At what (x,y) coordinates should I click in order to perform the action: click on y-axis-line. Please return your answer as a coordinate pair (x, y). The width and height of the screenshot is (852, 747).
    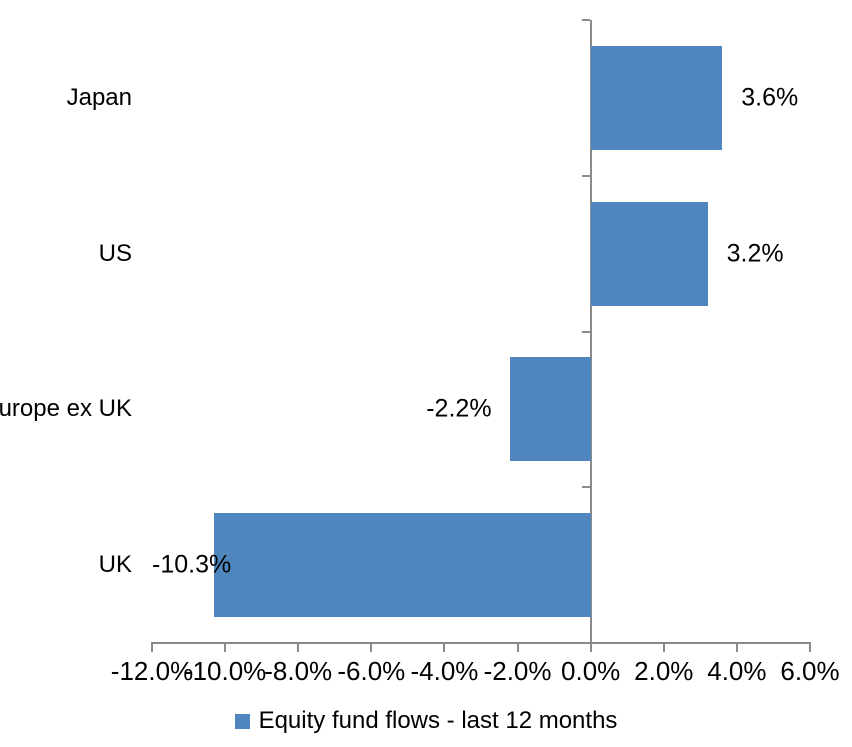
    Looking at the image, I should click on (590, 331).